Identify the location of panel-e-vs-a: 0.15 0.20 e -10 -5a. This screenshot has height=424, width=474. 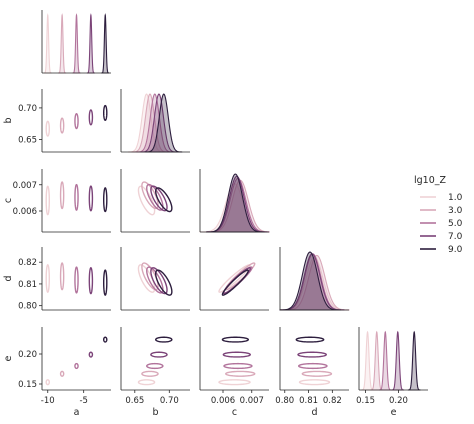
(57, 372).